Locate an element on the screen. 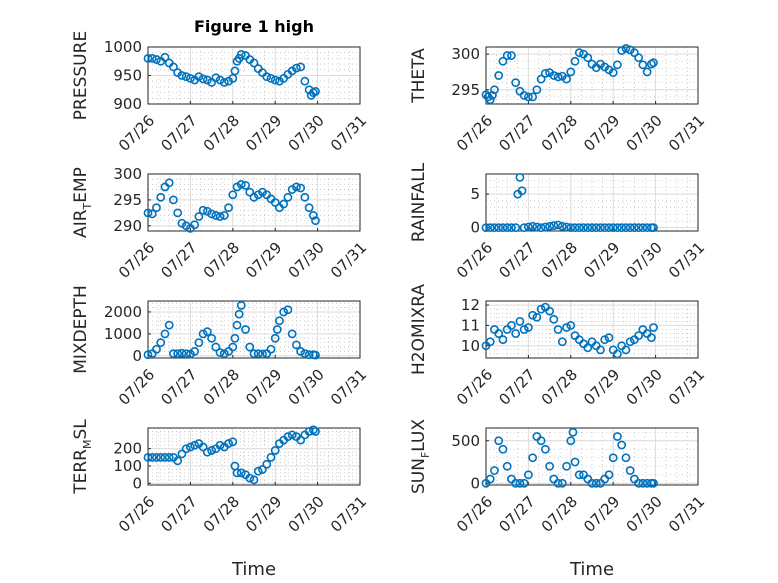  y-axis-label-main: THETA is located at coordinates (419, 76).